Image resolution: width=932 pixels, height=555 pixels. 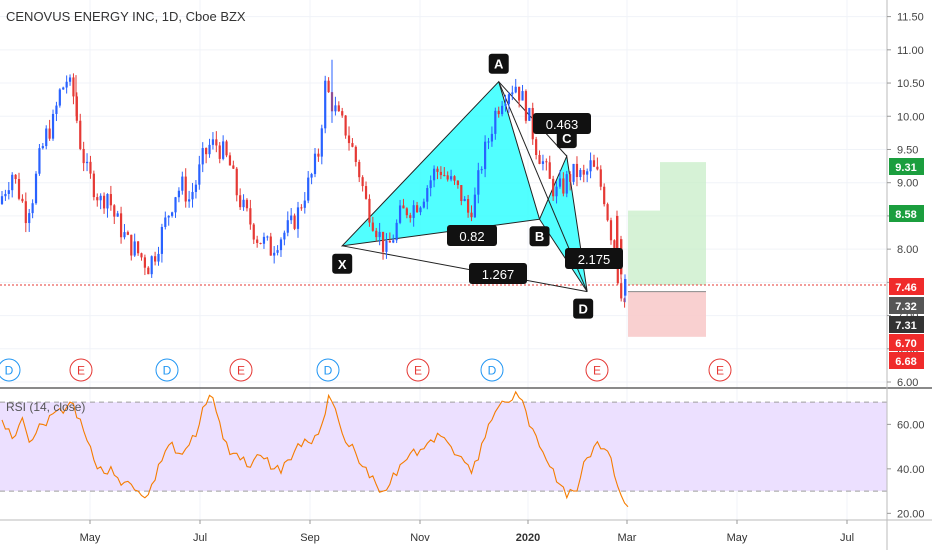 I want to click on ratio-label: 1.267, so click(x=498, y=273).